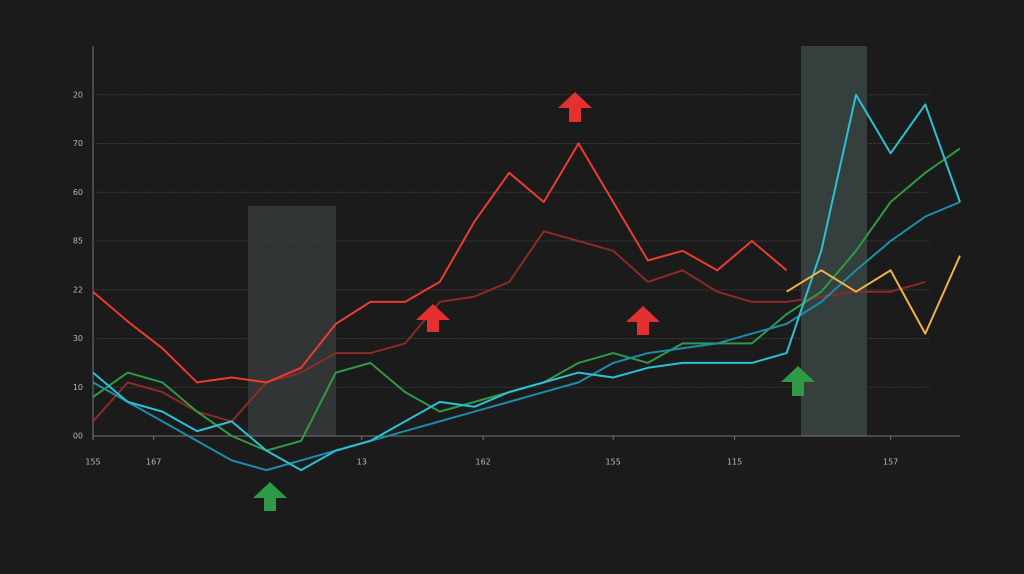 Image resolution: width=1024 pixels, height=574 pixels. I want to click on y-tick-label: 20, so click(78, 94).